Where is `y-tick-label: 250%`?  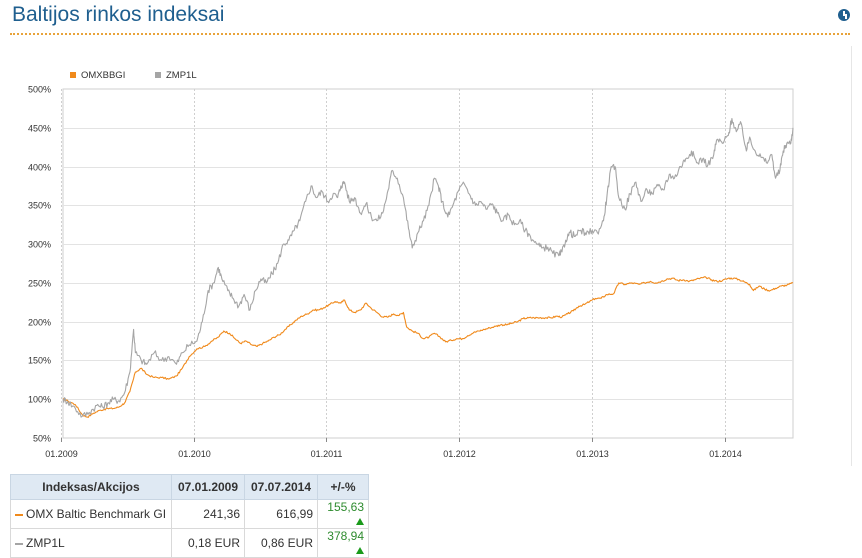 y-tick-label: 250% is located at coordinates (39, 284).